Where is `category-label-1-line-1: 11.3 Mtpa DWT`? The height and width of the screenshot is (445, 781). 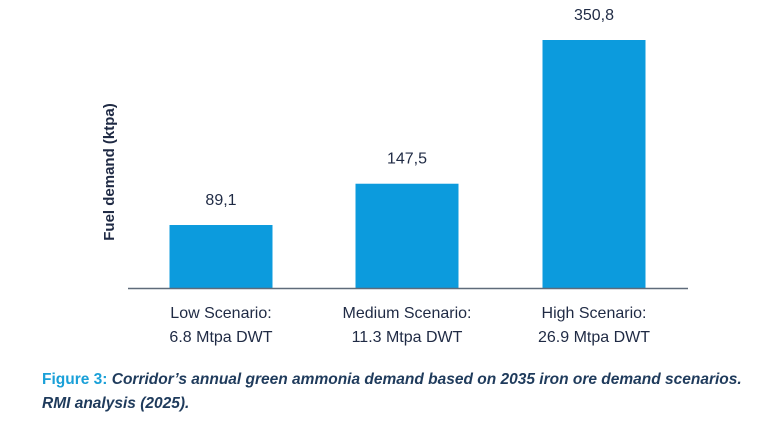
category-label-1-line-1: 11.3 Mtpa DWT is located at coordinates (407, 337).